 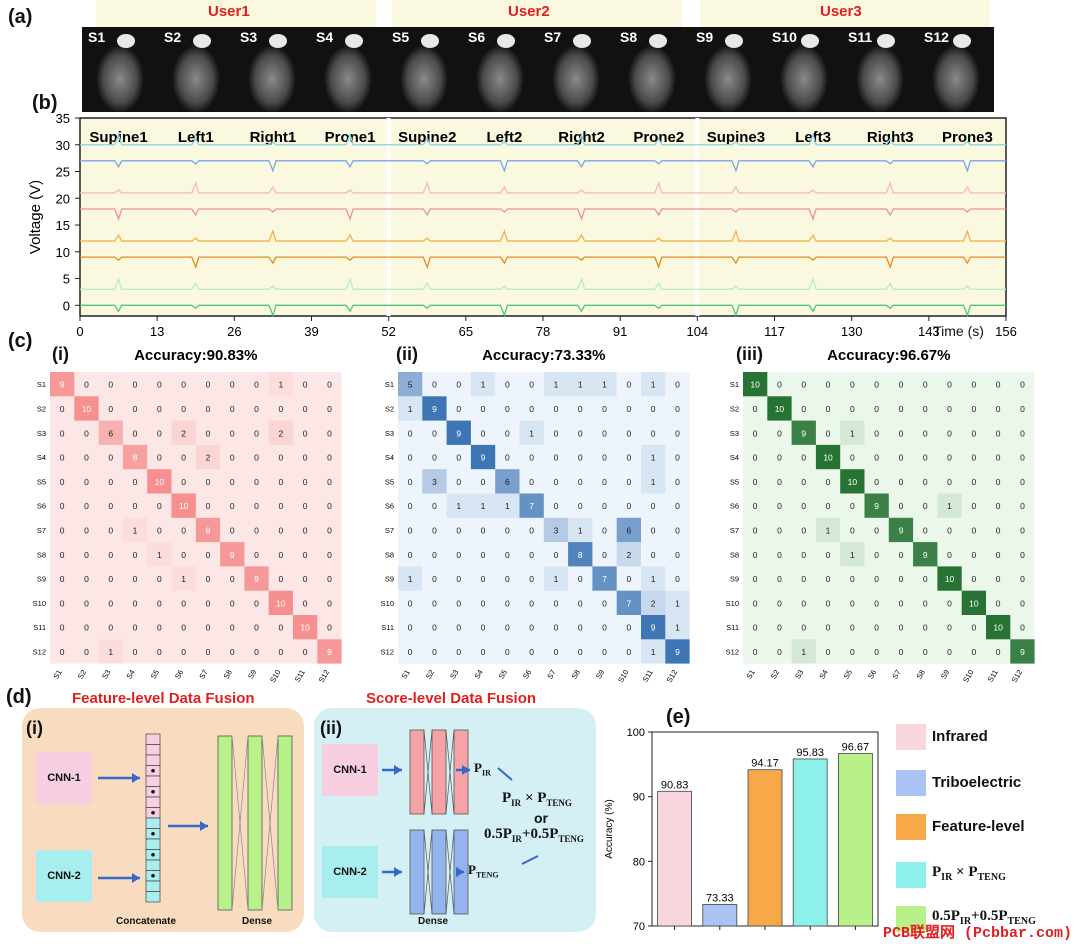 What do you see at coordinates (784, 37) in the screenshot?
I see `thumbnail-label: S10` at bounding box center [784, 37].